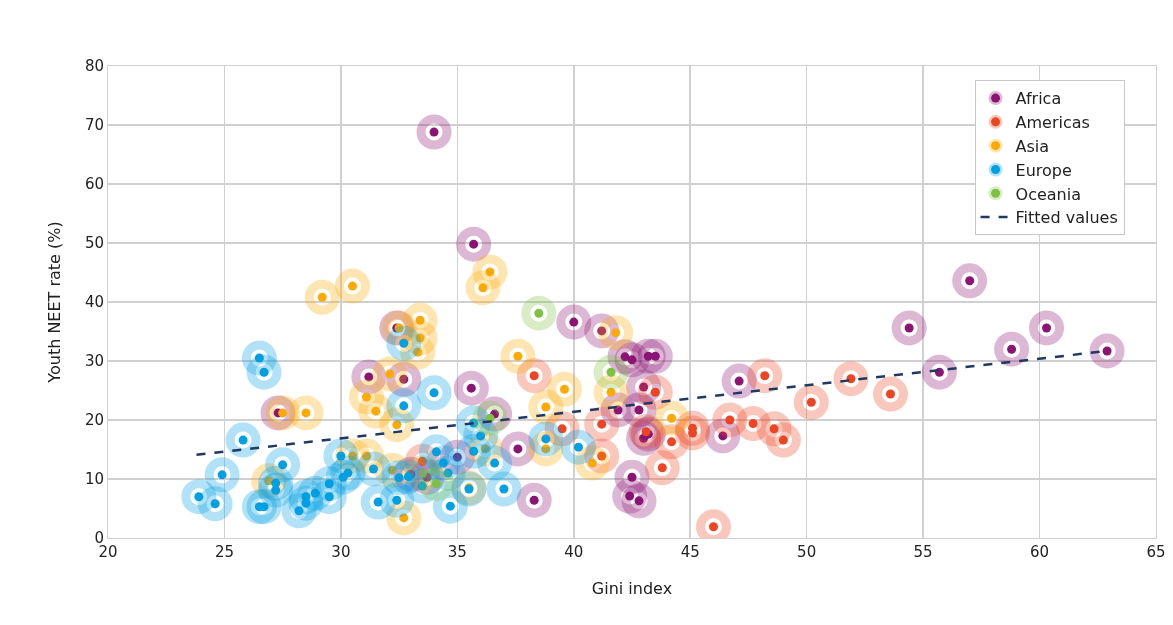  Describe the element at coordinates (94, 479) in the screenshot. I see `y-tick-label: 10` at that location.